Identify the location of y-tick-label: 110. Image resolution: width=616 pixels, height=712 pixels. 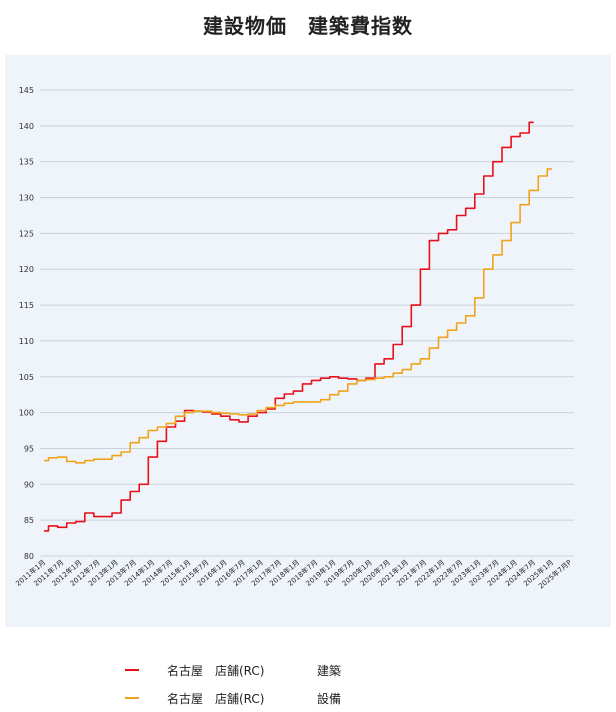
(26, 341).